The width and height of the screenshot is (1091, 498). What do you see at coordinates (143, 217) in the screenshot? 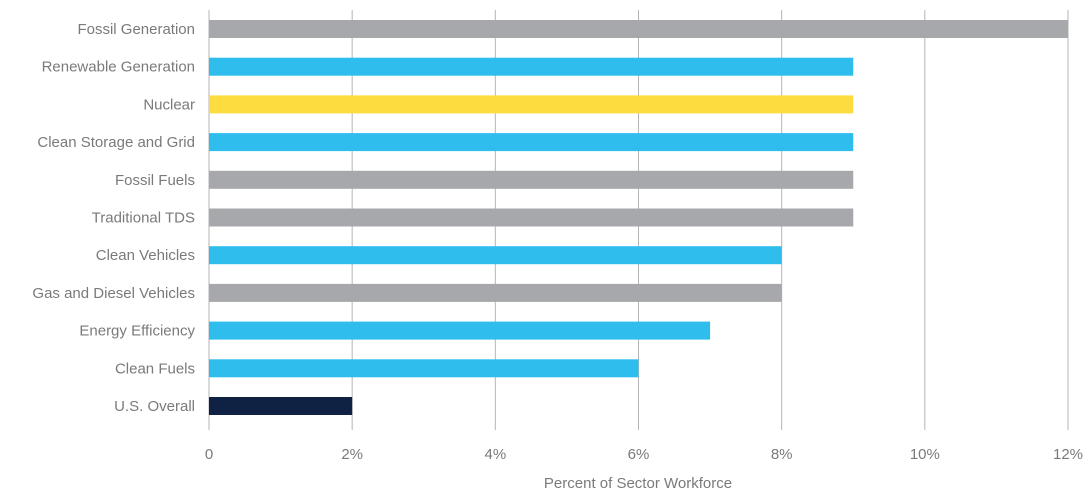
I see `y-tick-label: Traditional TDS` at bounding box center [143, 217].